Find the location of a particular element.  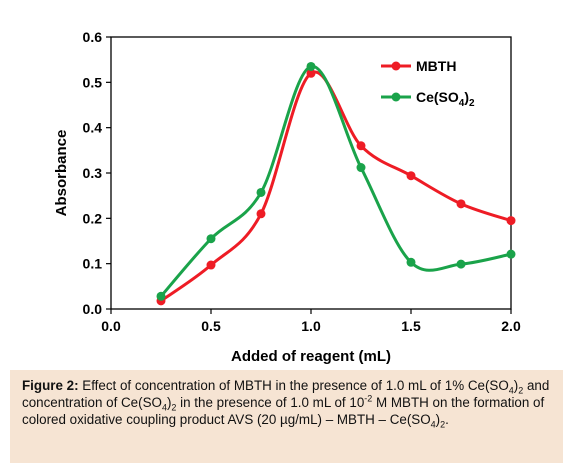

y-tick-label: 0.0 is located at coordinates (93, 309).